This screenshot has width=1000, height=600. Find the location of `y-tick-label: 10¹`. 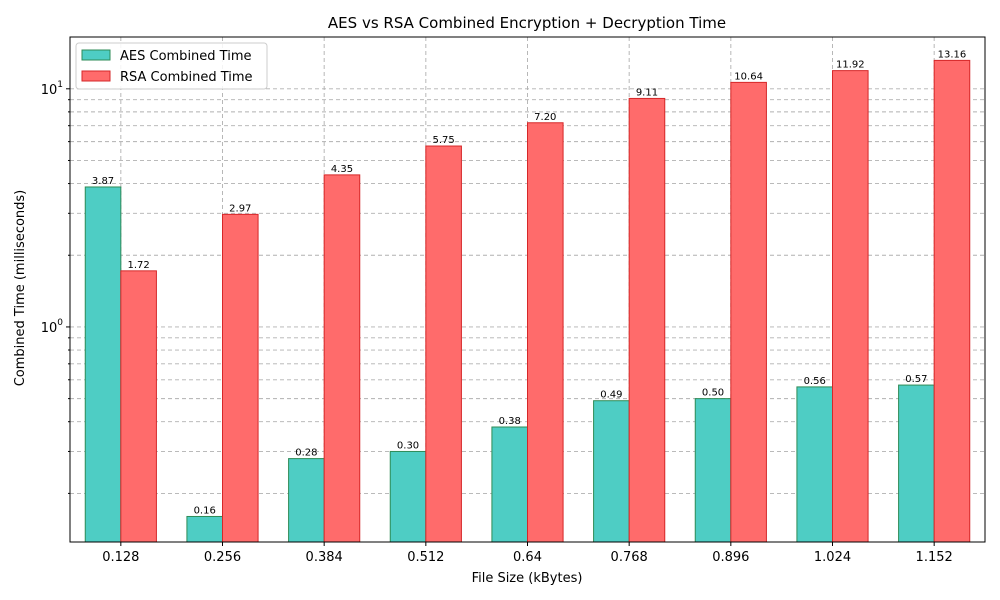

y-tick-label: 10¹ is located at coordinates (52, 89).